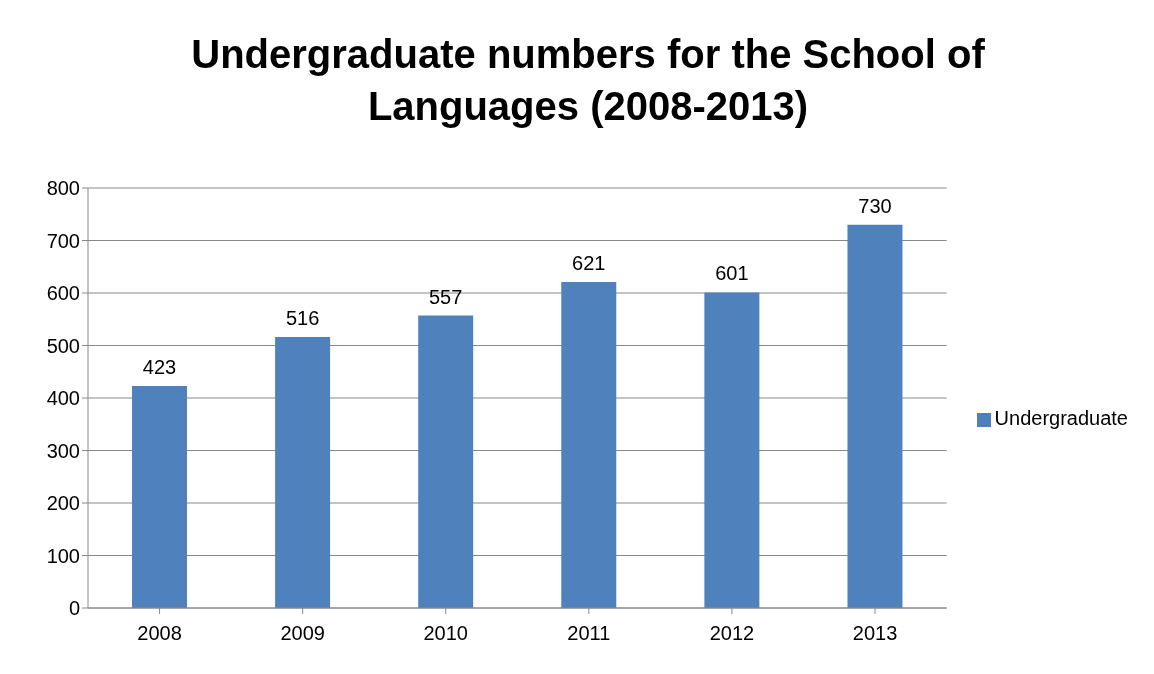  I want to click on y-tick-label: 200, so click(63, 503).